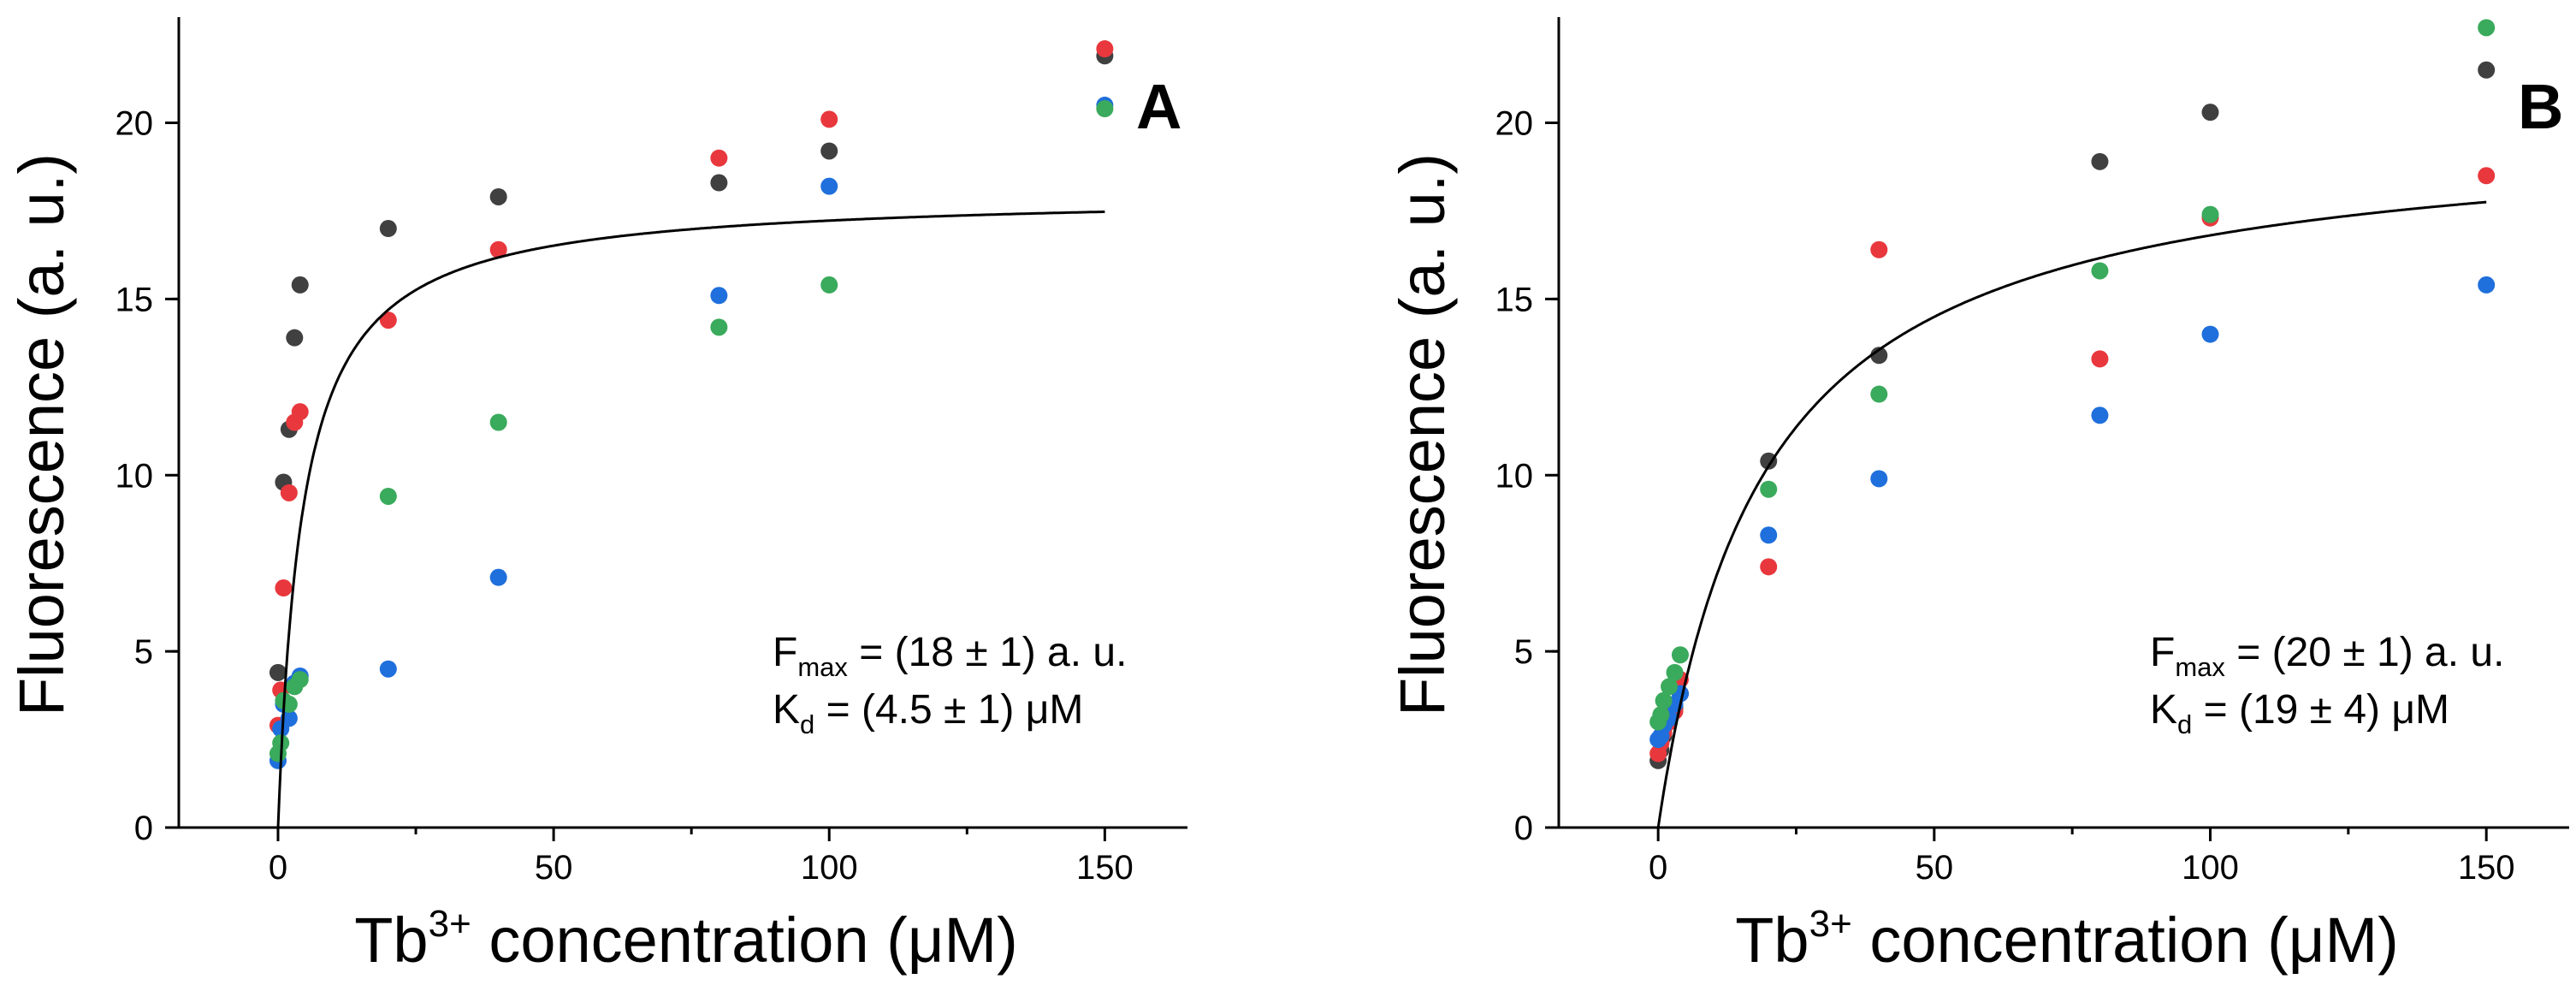 Image resolution: width=2576 pixels, height=991 pixels. I want to click on panel-b-y-axis-title: Fluorescence (a. u.), so click(1422, 434).